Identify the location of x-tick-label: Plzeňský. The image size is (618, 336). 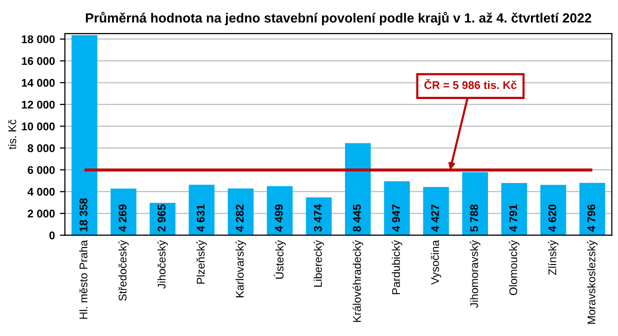
(201, 262).